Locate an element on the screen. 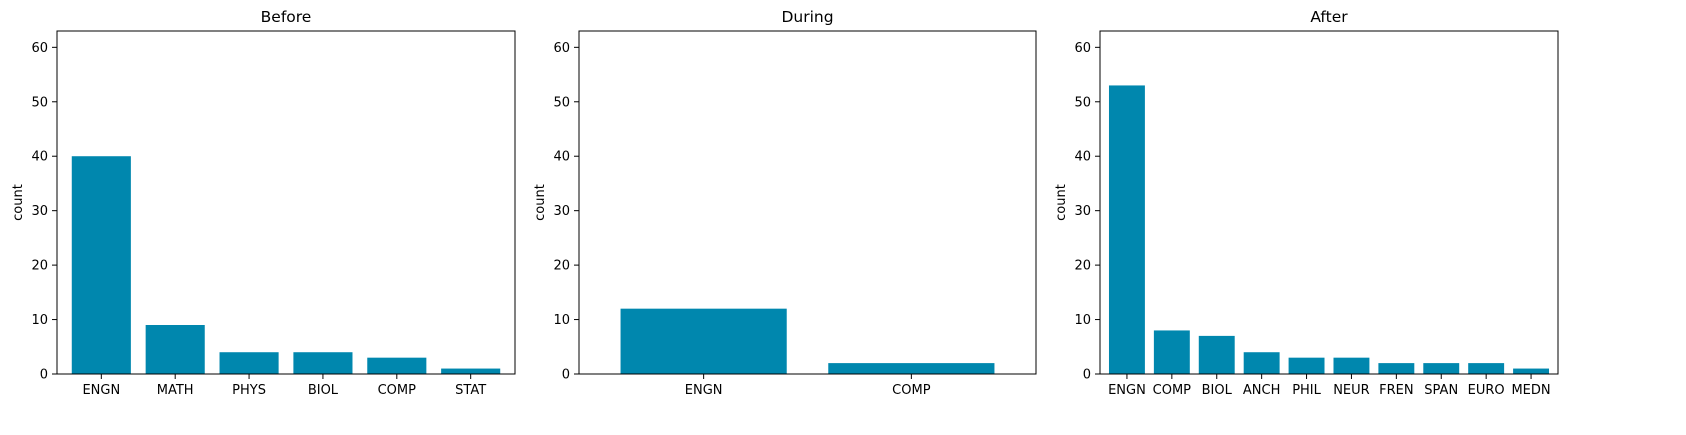  x-tick-label: MATH is located at coordinates (175, 390).